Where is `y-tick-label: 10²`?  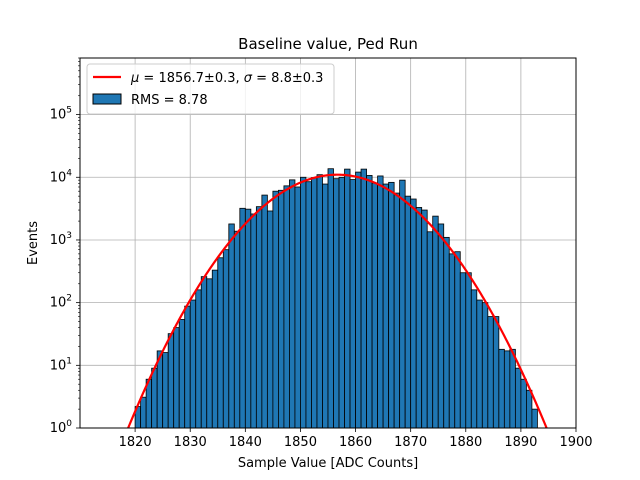
y-tick-label: 10² is located at coordinates (61, 302).